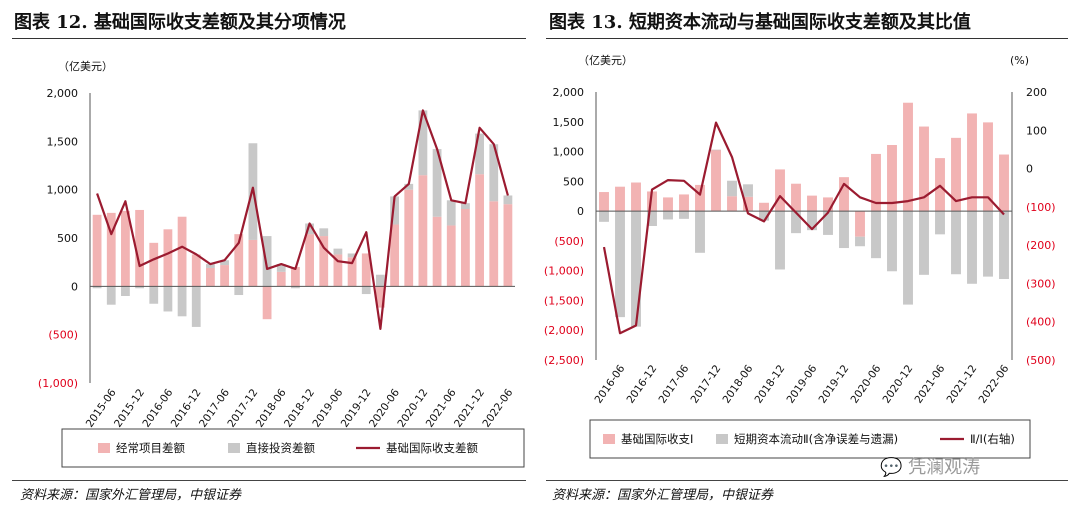 This screenshot has width=1080, height=519. I want to click on y-axis-unit: （亿美元）, so click(85, 66).